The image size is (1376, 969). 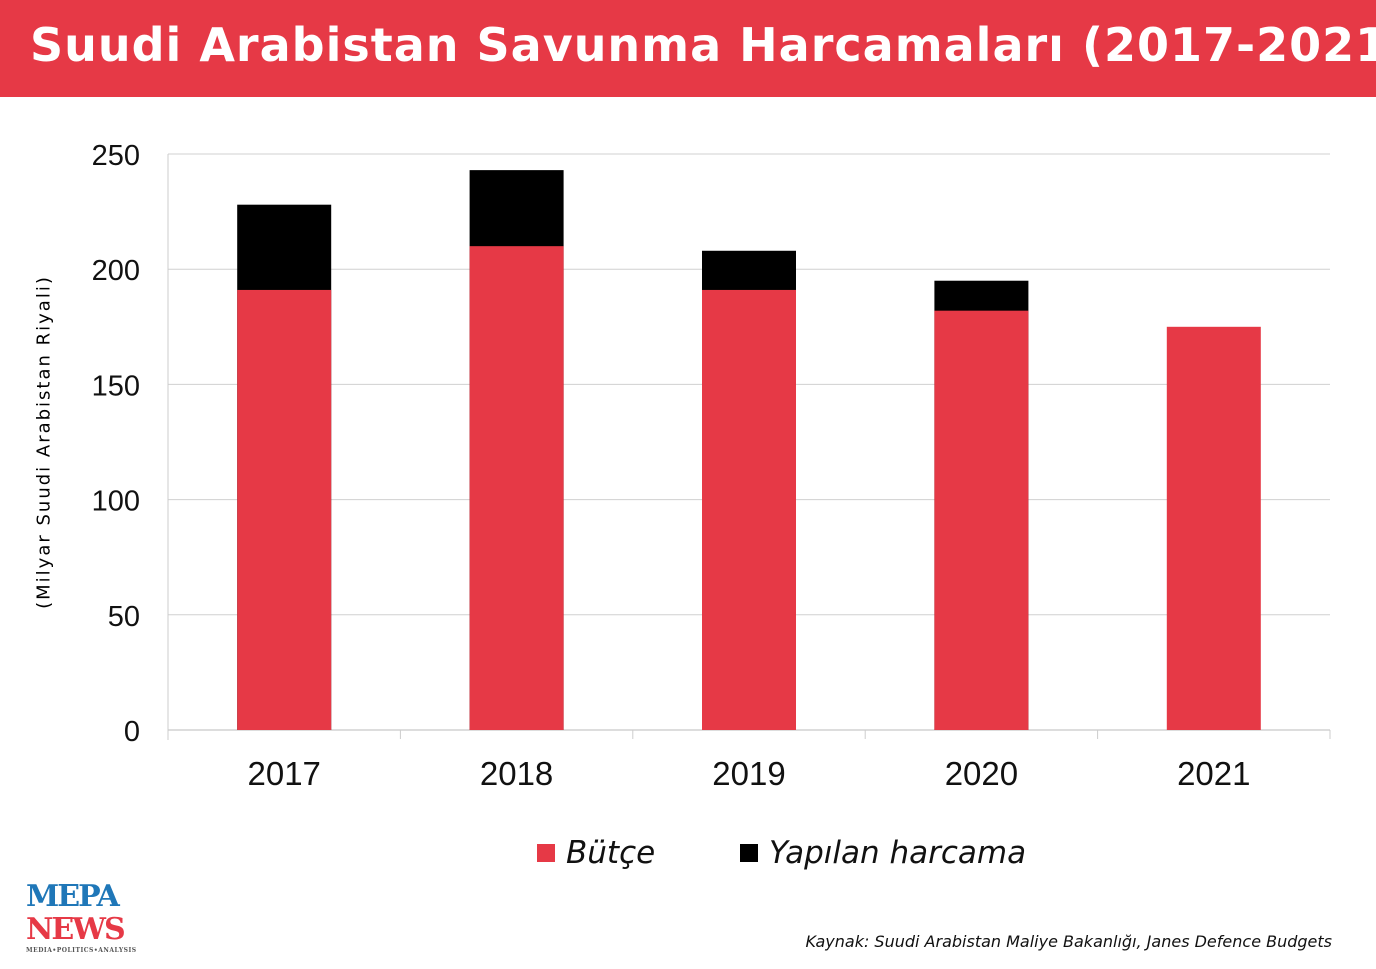 I want to click on x-tick-label: 2020, so click(x=981, y=773).